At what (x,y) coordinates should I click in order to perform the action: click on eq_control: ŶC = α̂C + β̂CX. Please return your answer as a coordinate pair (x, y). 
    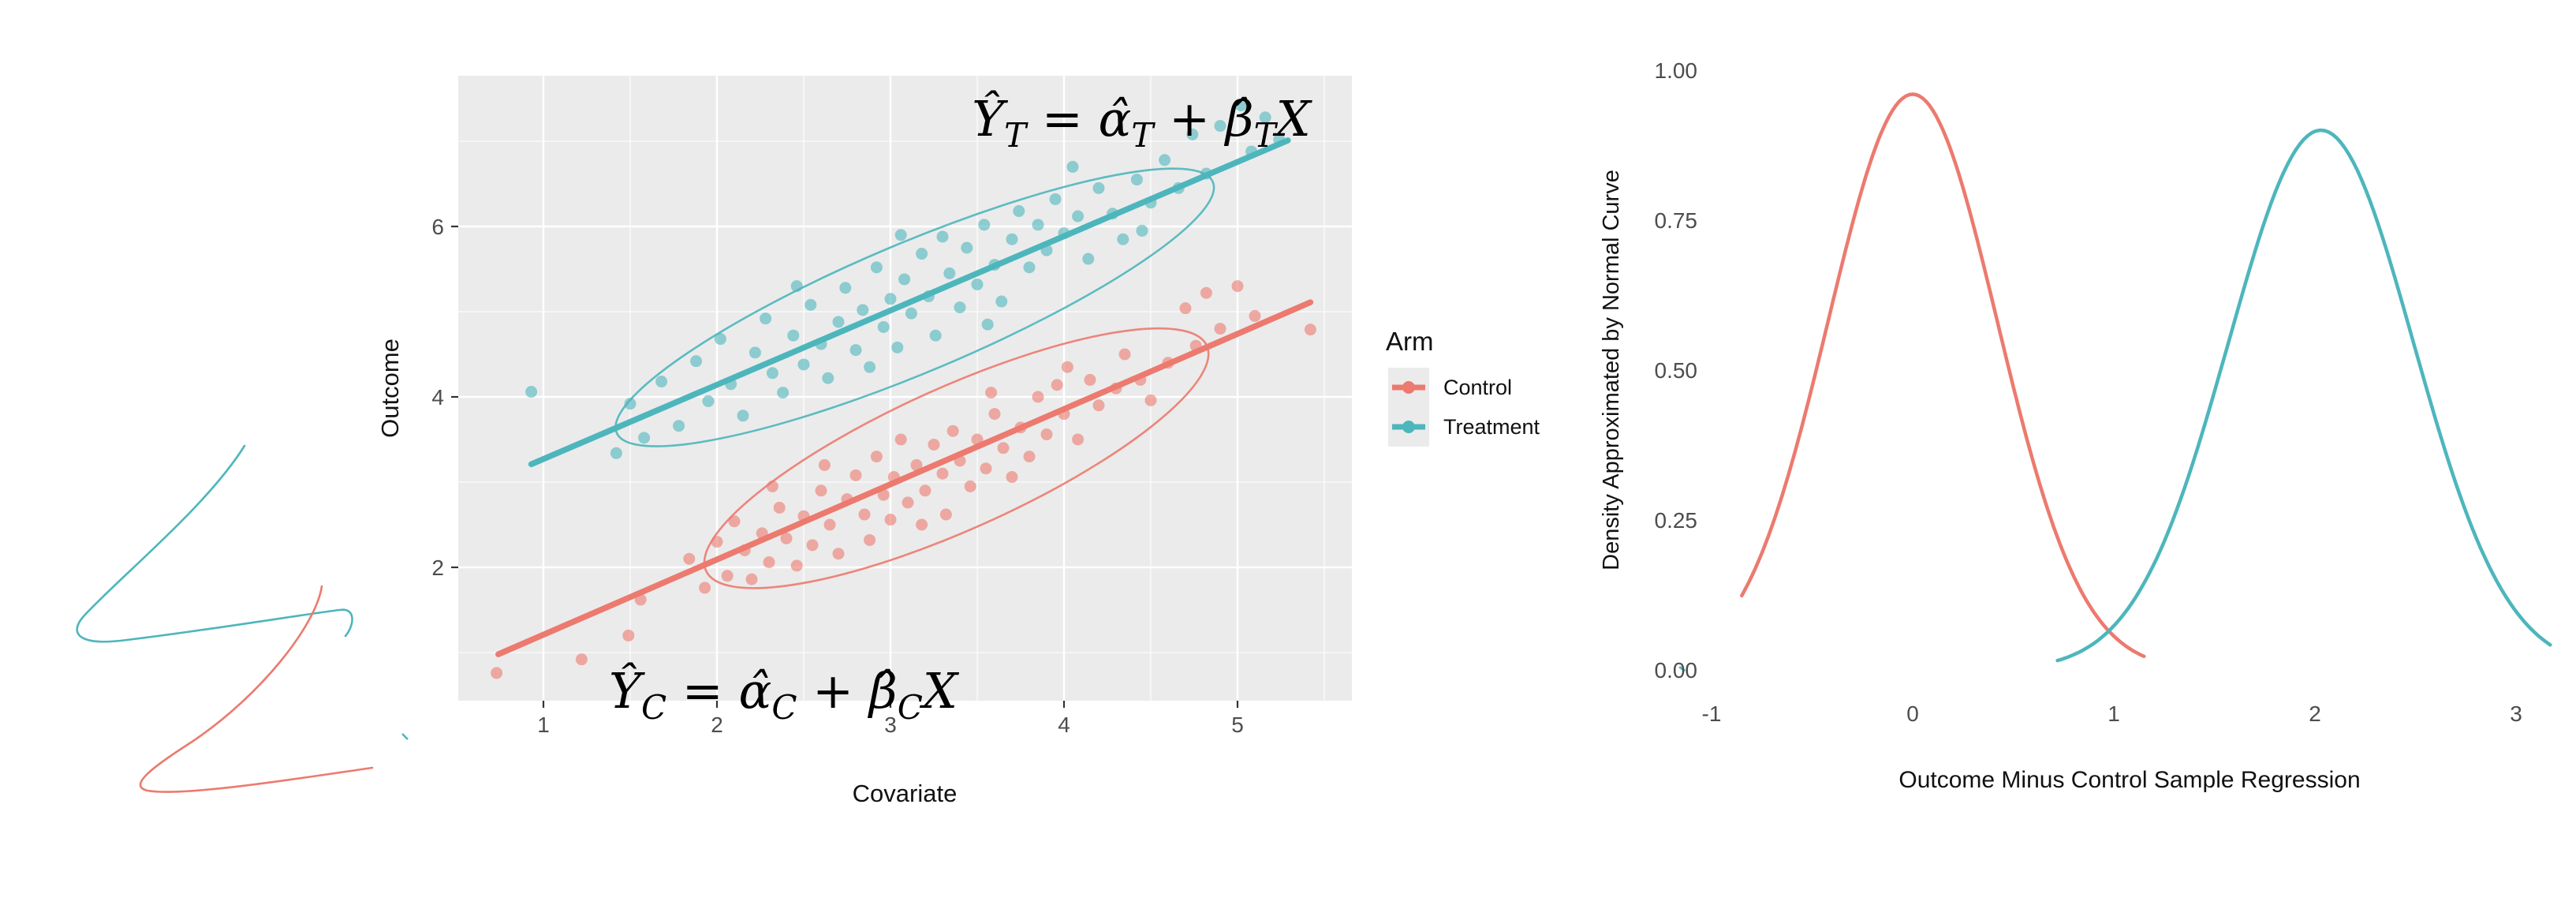
    Looking at the image, I should click on (784, 694).